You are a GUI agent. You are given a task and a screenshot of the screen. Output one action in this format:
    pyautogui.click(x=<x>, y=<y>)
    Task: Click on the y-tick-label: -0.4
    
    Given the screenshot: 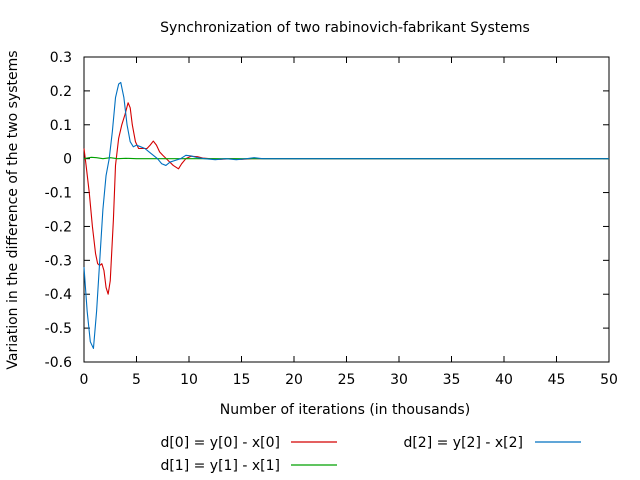 What is the action you would take?
    pyautogui.click(x=58, y=295)
    